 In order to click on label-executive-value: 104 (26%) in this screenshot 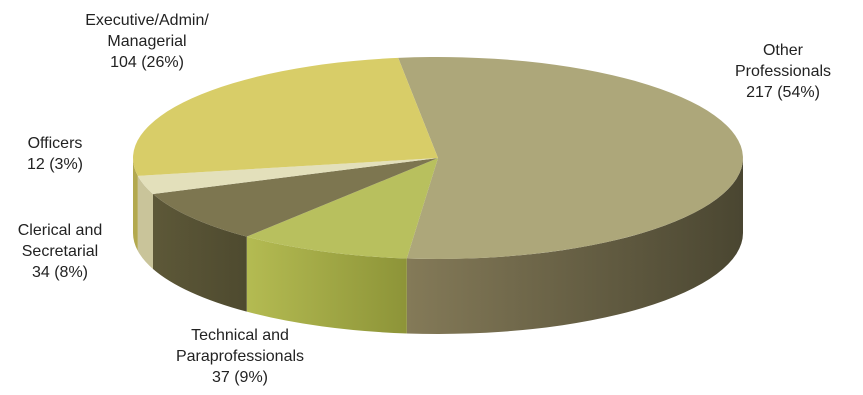, I will do `click(147, 62)`.